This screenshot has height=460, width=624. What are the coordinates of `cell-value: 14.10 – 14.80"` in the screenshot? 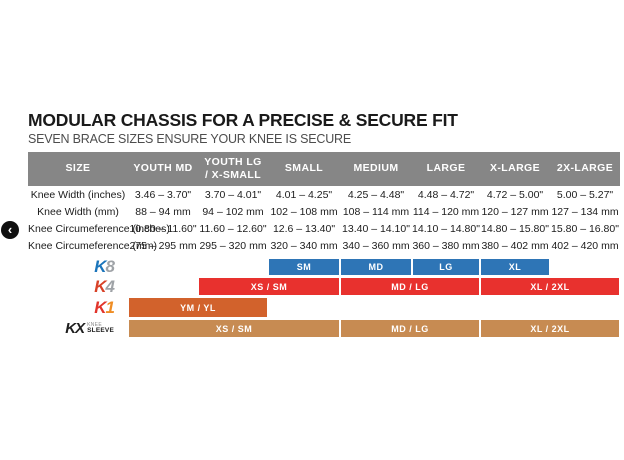 It's located at (446, 228).